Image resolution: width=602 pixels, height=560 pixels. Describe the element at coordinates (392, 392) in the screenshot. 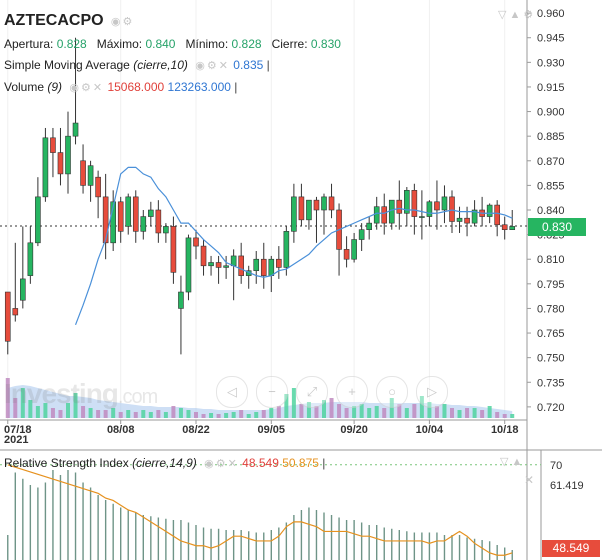

I see `zoom-icon: ○` at that location.